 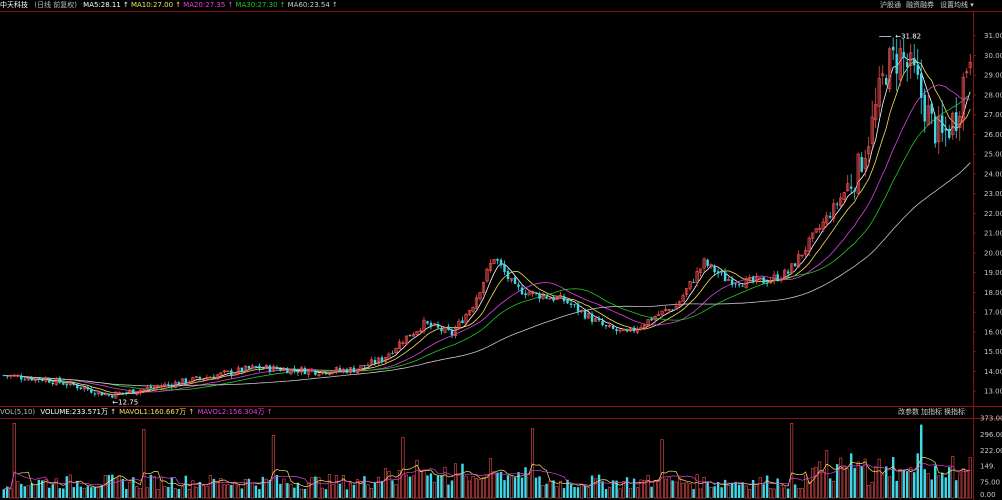 I want to click on price-tick-label: 22.00, so click(x=993, y=214).